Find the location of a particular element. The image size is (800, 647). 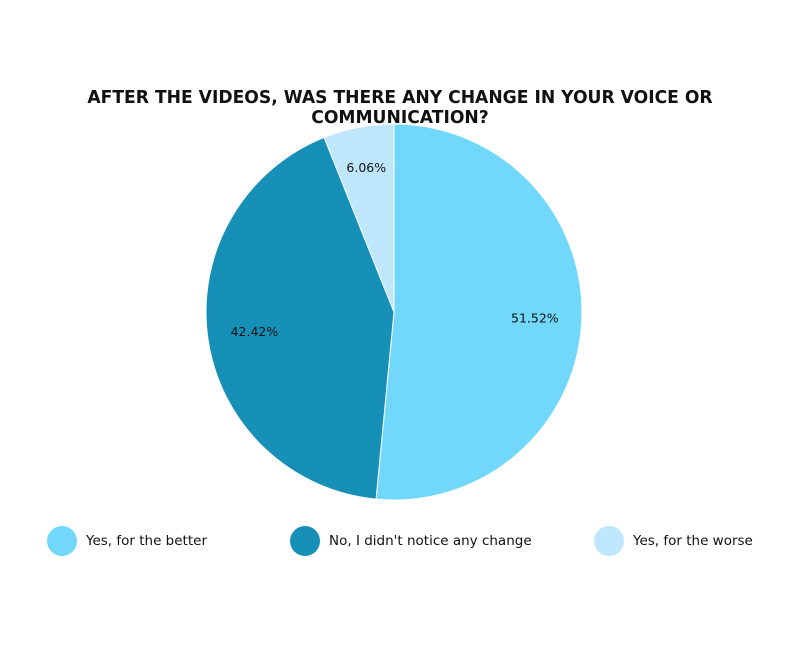

legend-item-0: Yes, for the better is located at coordinates (127, 541).